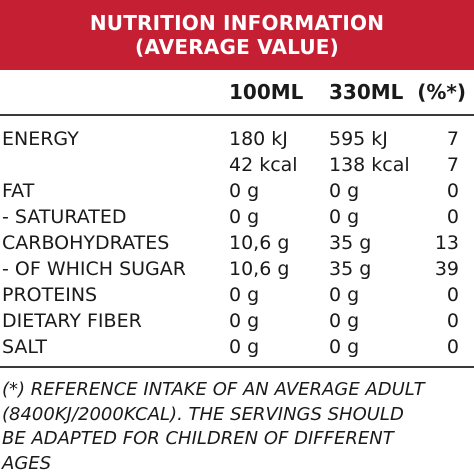 The height and width of the screenshot is (476, 474). I want to click on table-row-energy-kj: ENERGY 180 kJ 595 kJ 7, so click(237, 139).